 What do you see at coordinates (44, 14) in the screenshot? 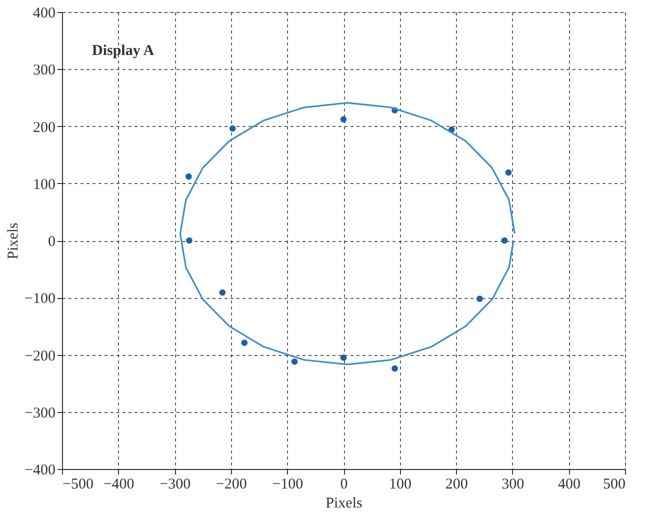
I see `y-tick-label: 400` at bounding box center [44, 14].